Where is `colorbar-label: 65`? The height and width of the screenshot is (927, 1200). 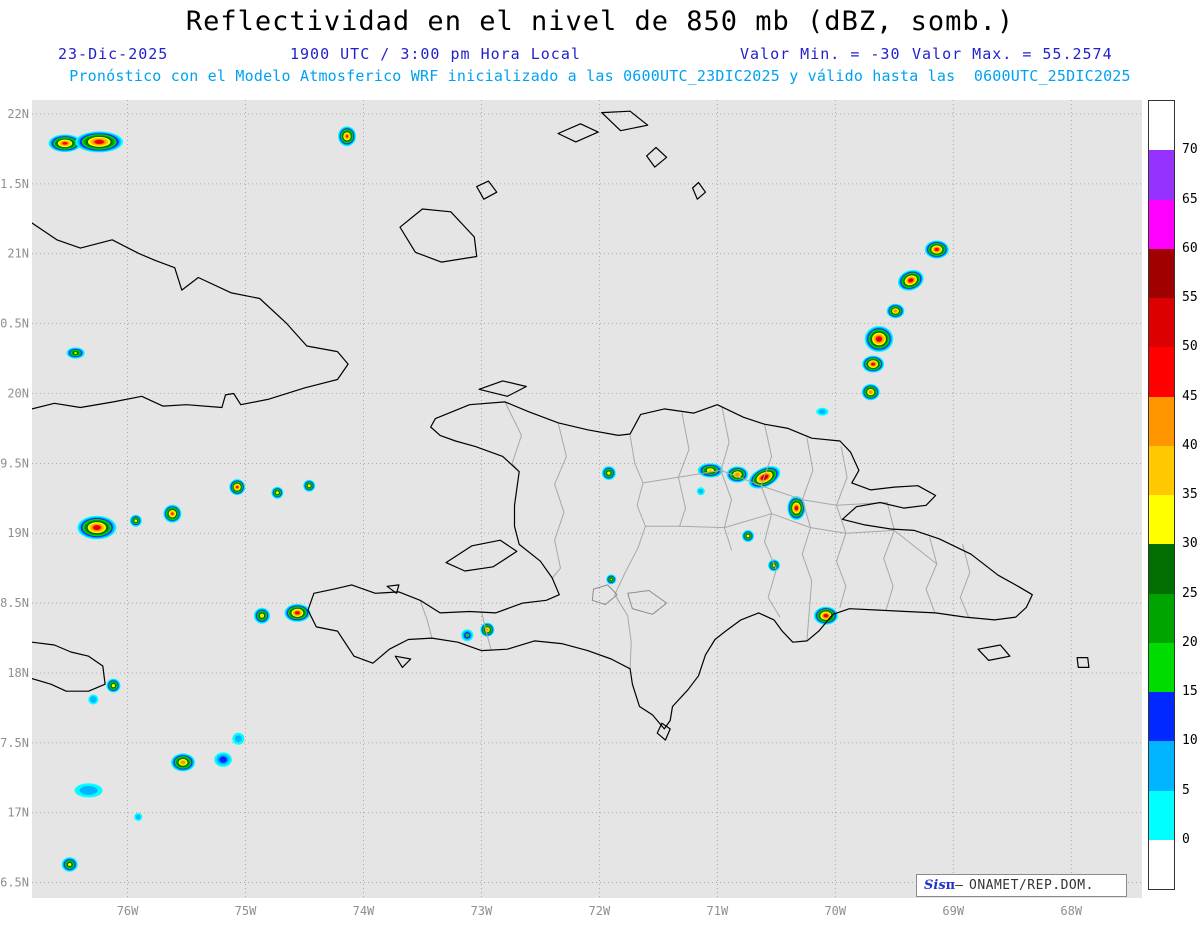
colorbar-label: 65 is located at coordinates (1190, 199).